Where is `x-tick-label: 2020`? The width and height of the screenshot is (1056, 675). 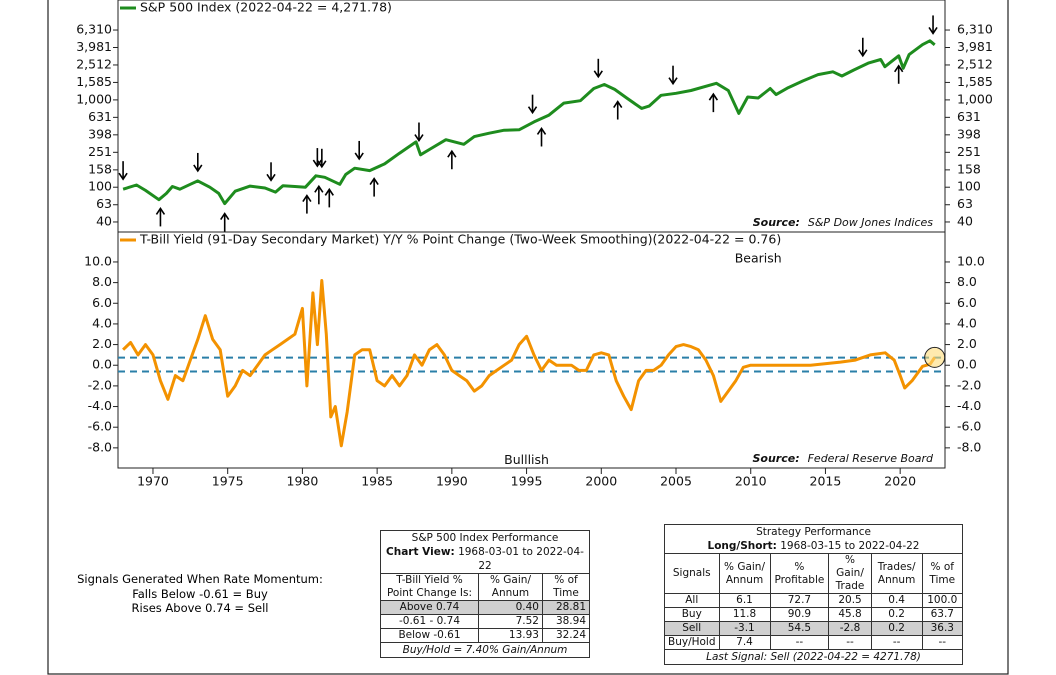 x-tick-label: 2020 is located at coordinates (900, 481).